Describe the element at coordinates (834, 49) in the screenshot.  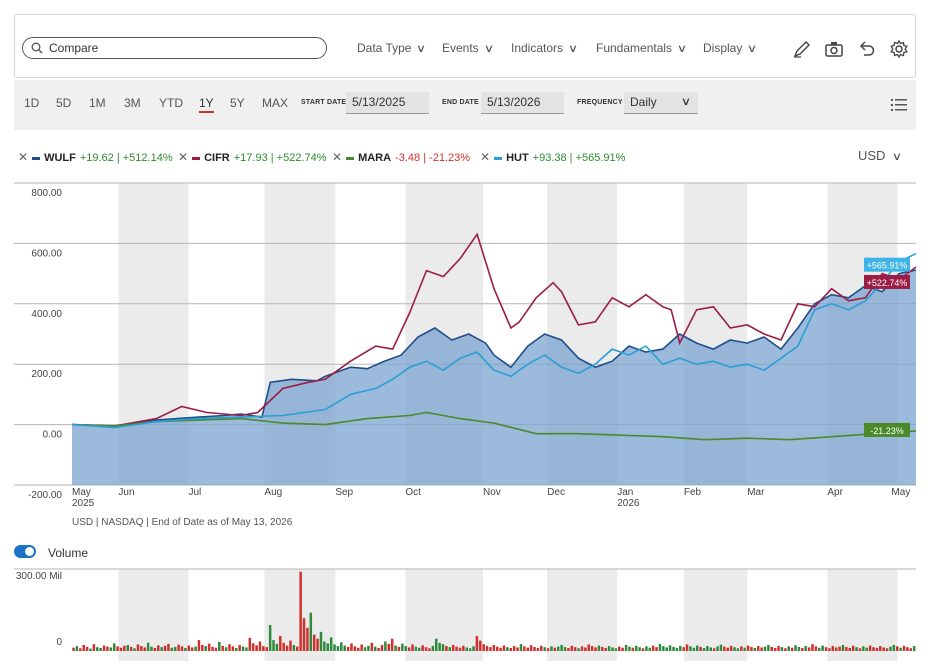
I see `camera-icon` at that location.